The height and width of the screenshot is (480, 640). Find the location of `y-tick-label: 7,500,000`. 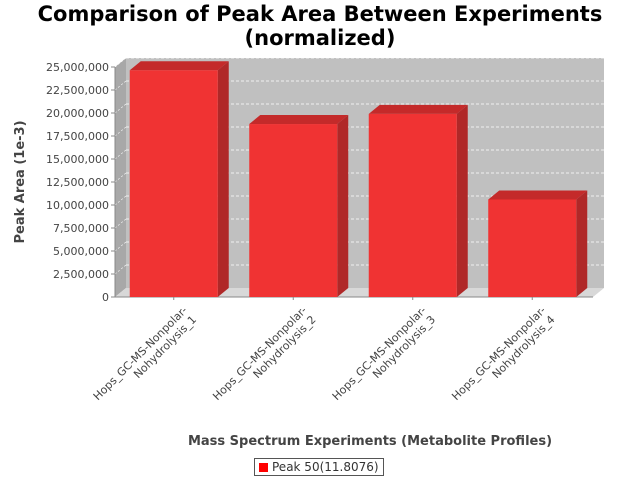

y-tick-label: 7,500,000 is located at coordinates (81, 228).